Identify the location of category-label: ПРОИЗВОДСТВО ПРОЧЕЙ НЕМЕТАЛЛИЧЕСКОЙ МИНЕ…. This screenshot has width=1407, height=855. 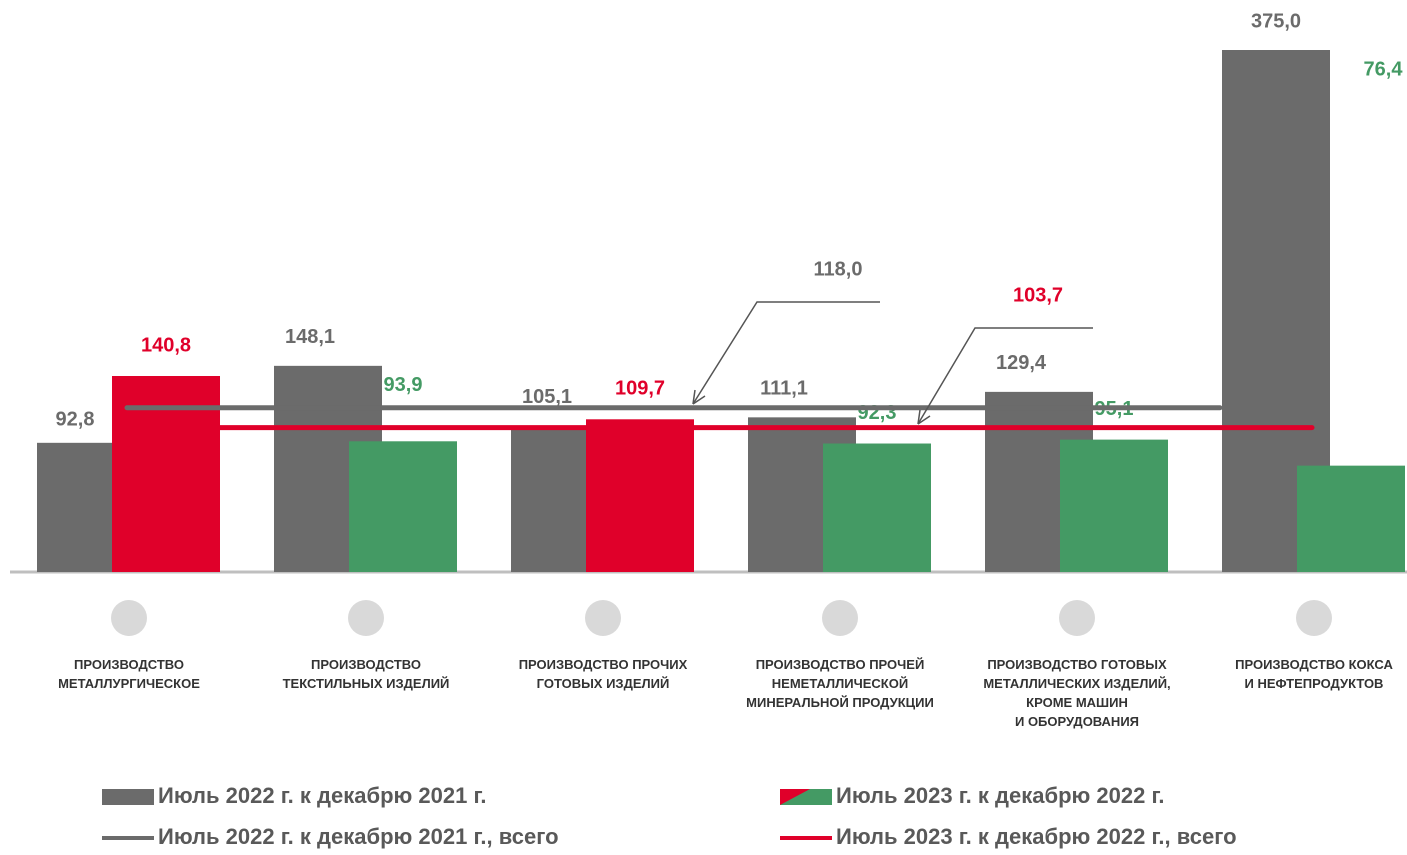
(840, 683).